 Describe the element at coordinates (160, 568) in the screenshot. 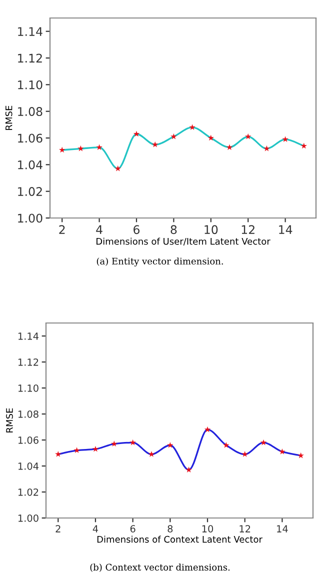

I see `text: (b) Context vector dimensions.` at that location.